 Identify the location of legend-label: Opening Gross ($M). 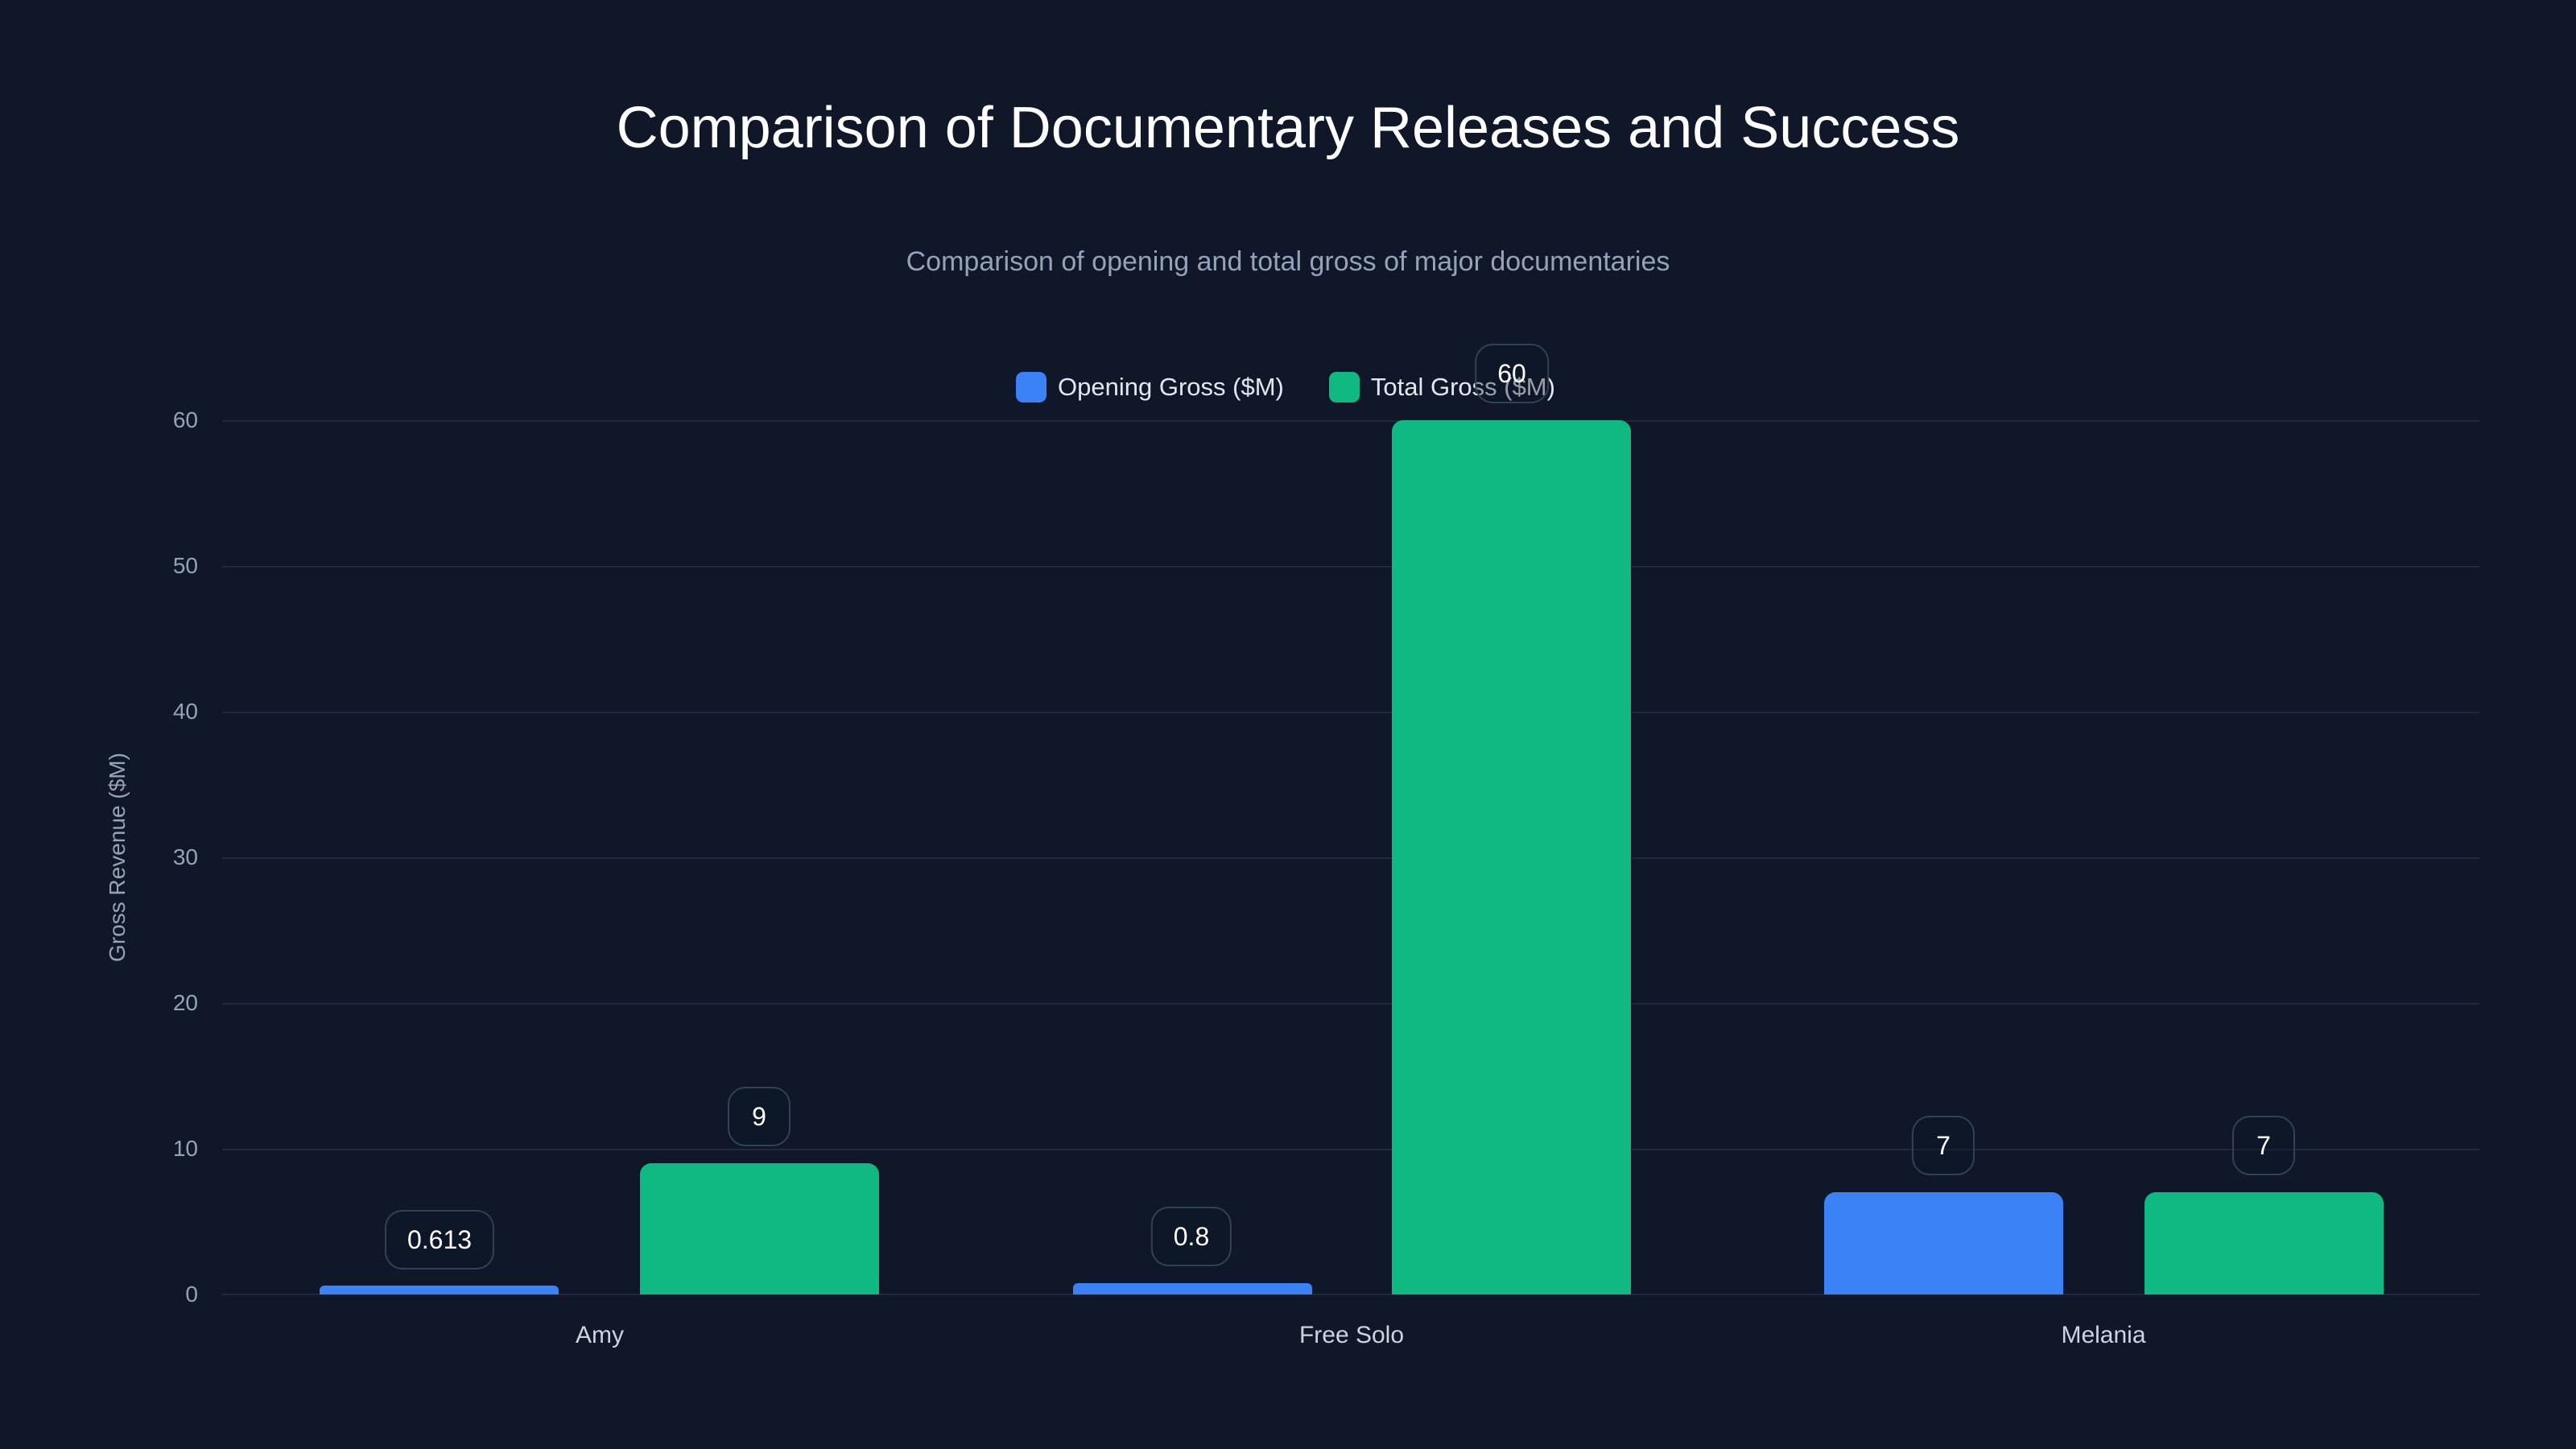
(1171, 387).